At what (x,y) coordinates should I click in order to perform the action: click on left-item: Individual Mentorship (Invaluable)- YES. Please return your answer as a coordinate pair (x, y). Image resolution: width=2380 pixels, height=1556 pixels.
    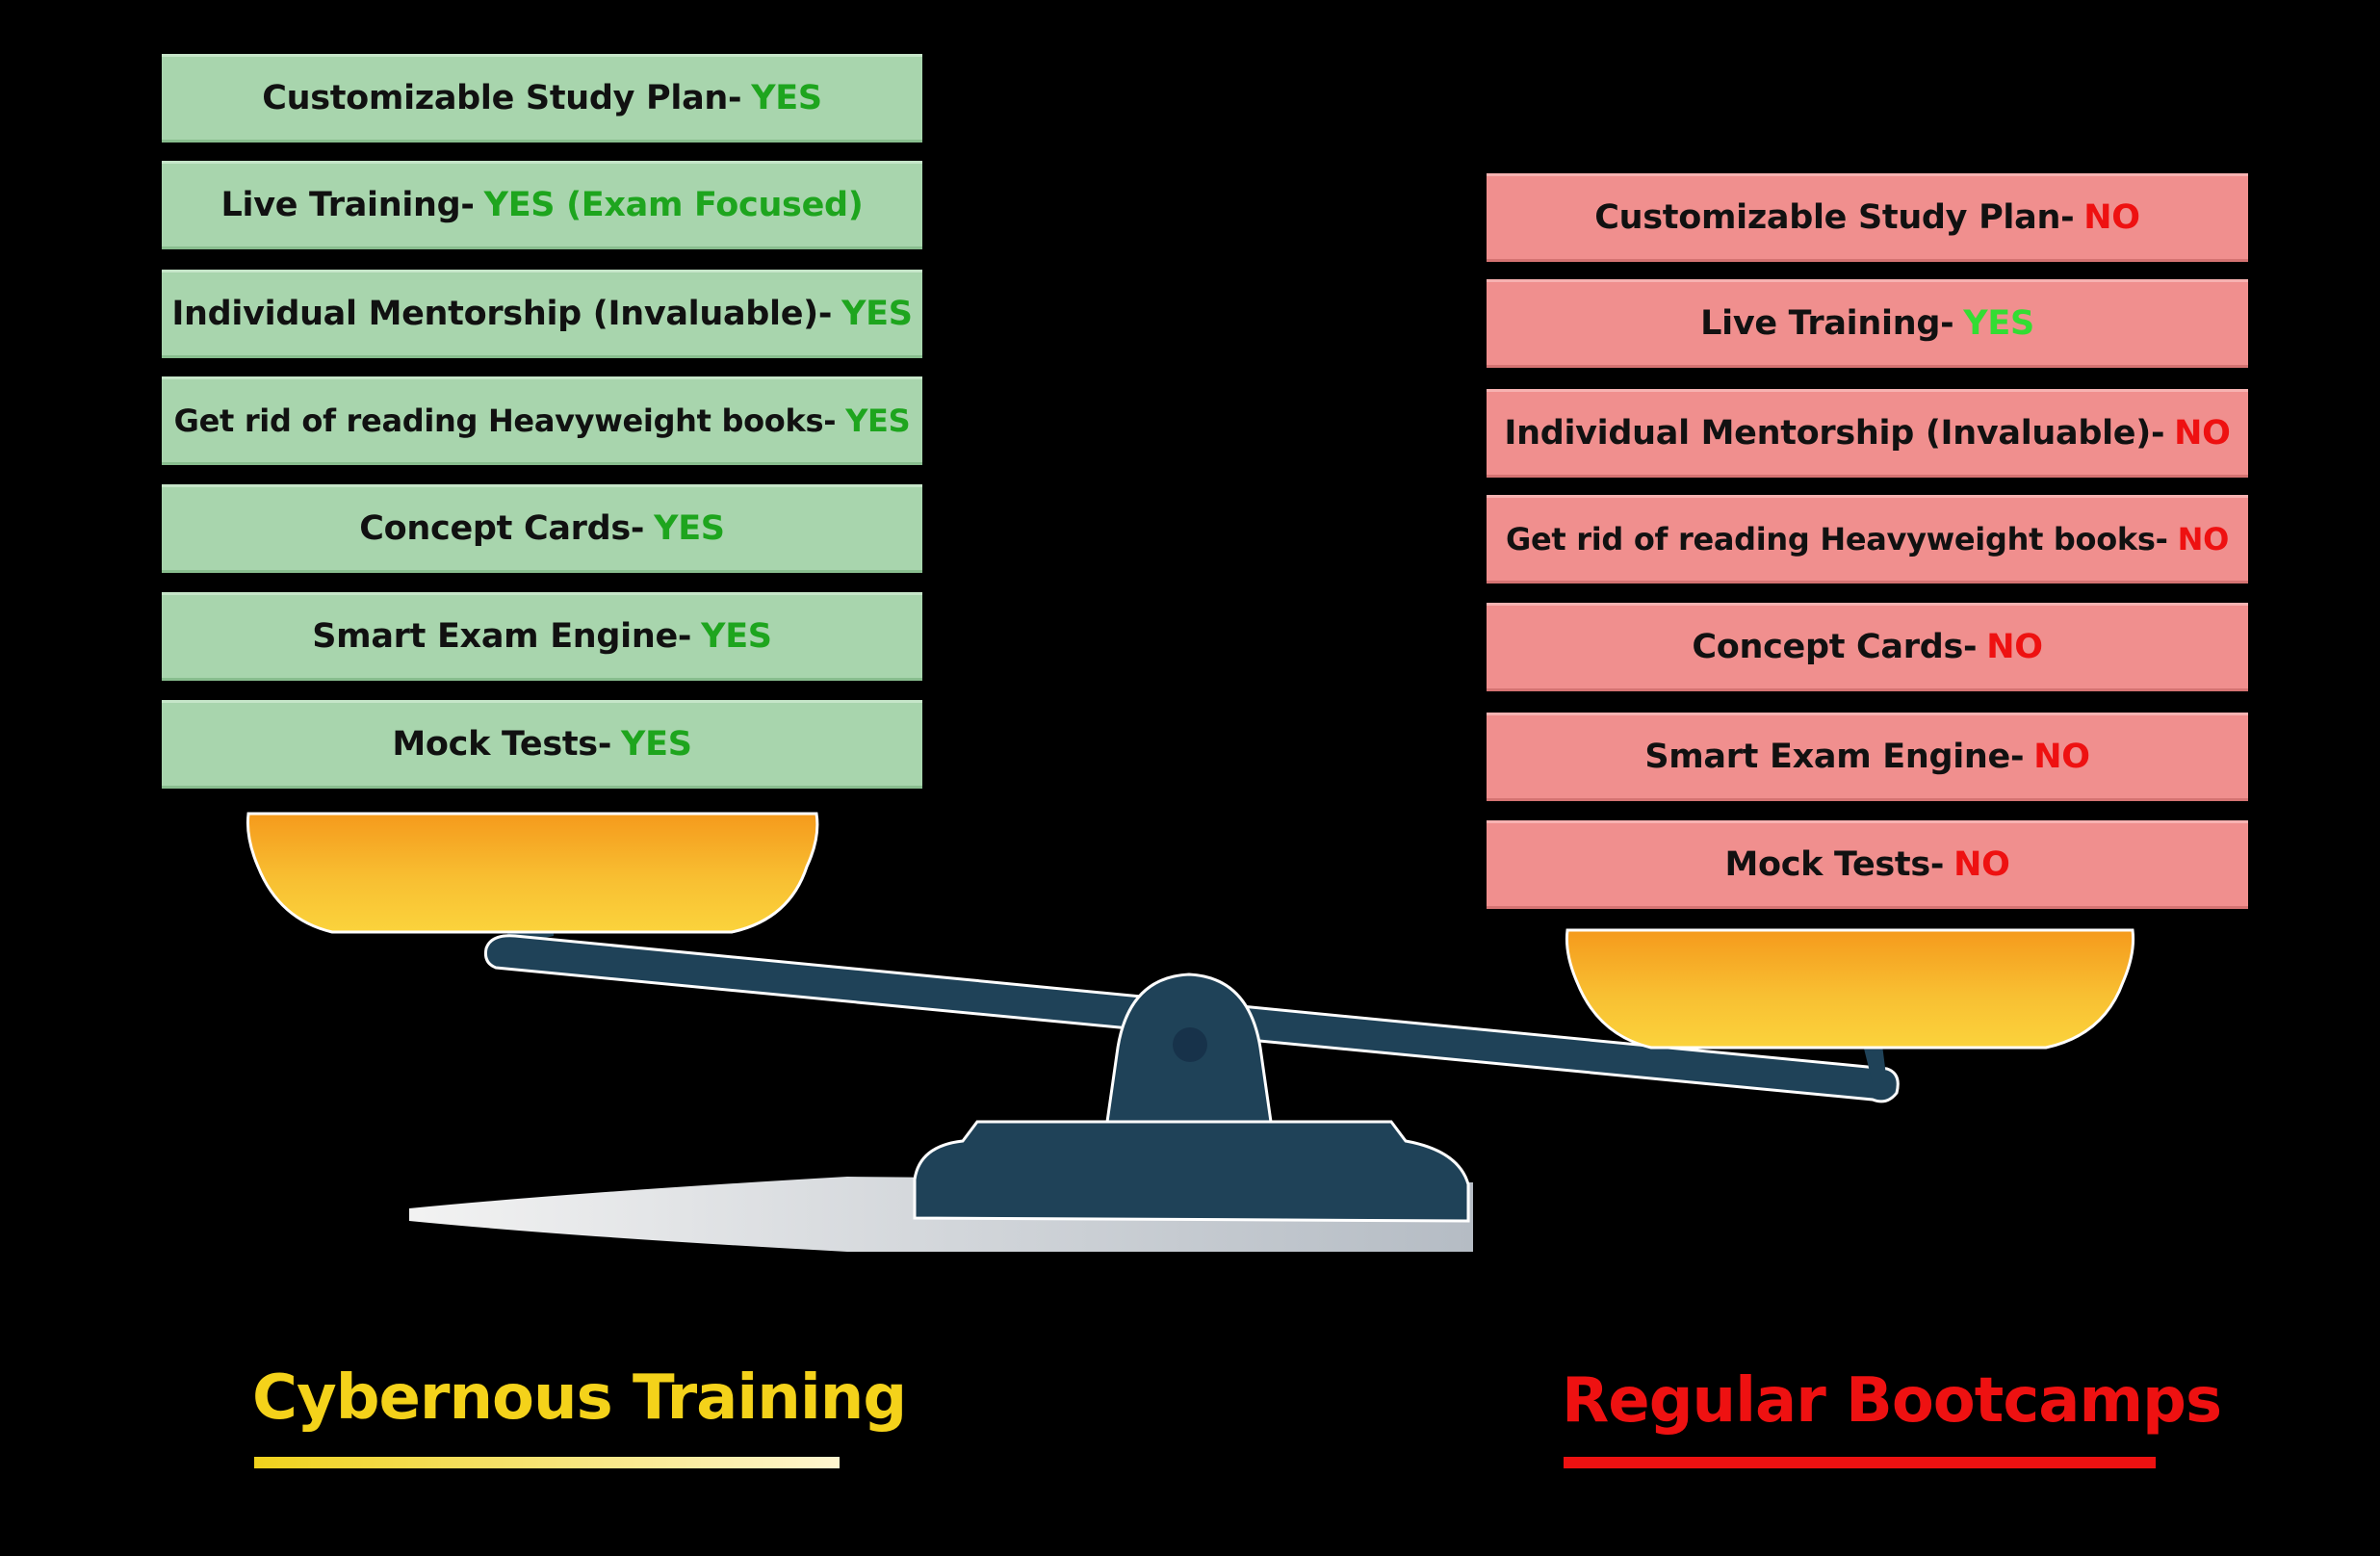
    Looking at the image, I should click on (542, 314).